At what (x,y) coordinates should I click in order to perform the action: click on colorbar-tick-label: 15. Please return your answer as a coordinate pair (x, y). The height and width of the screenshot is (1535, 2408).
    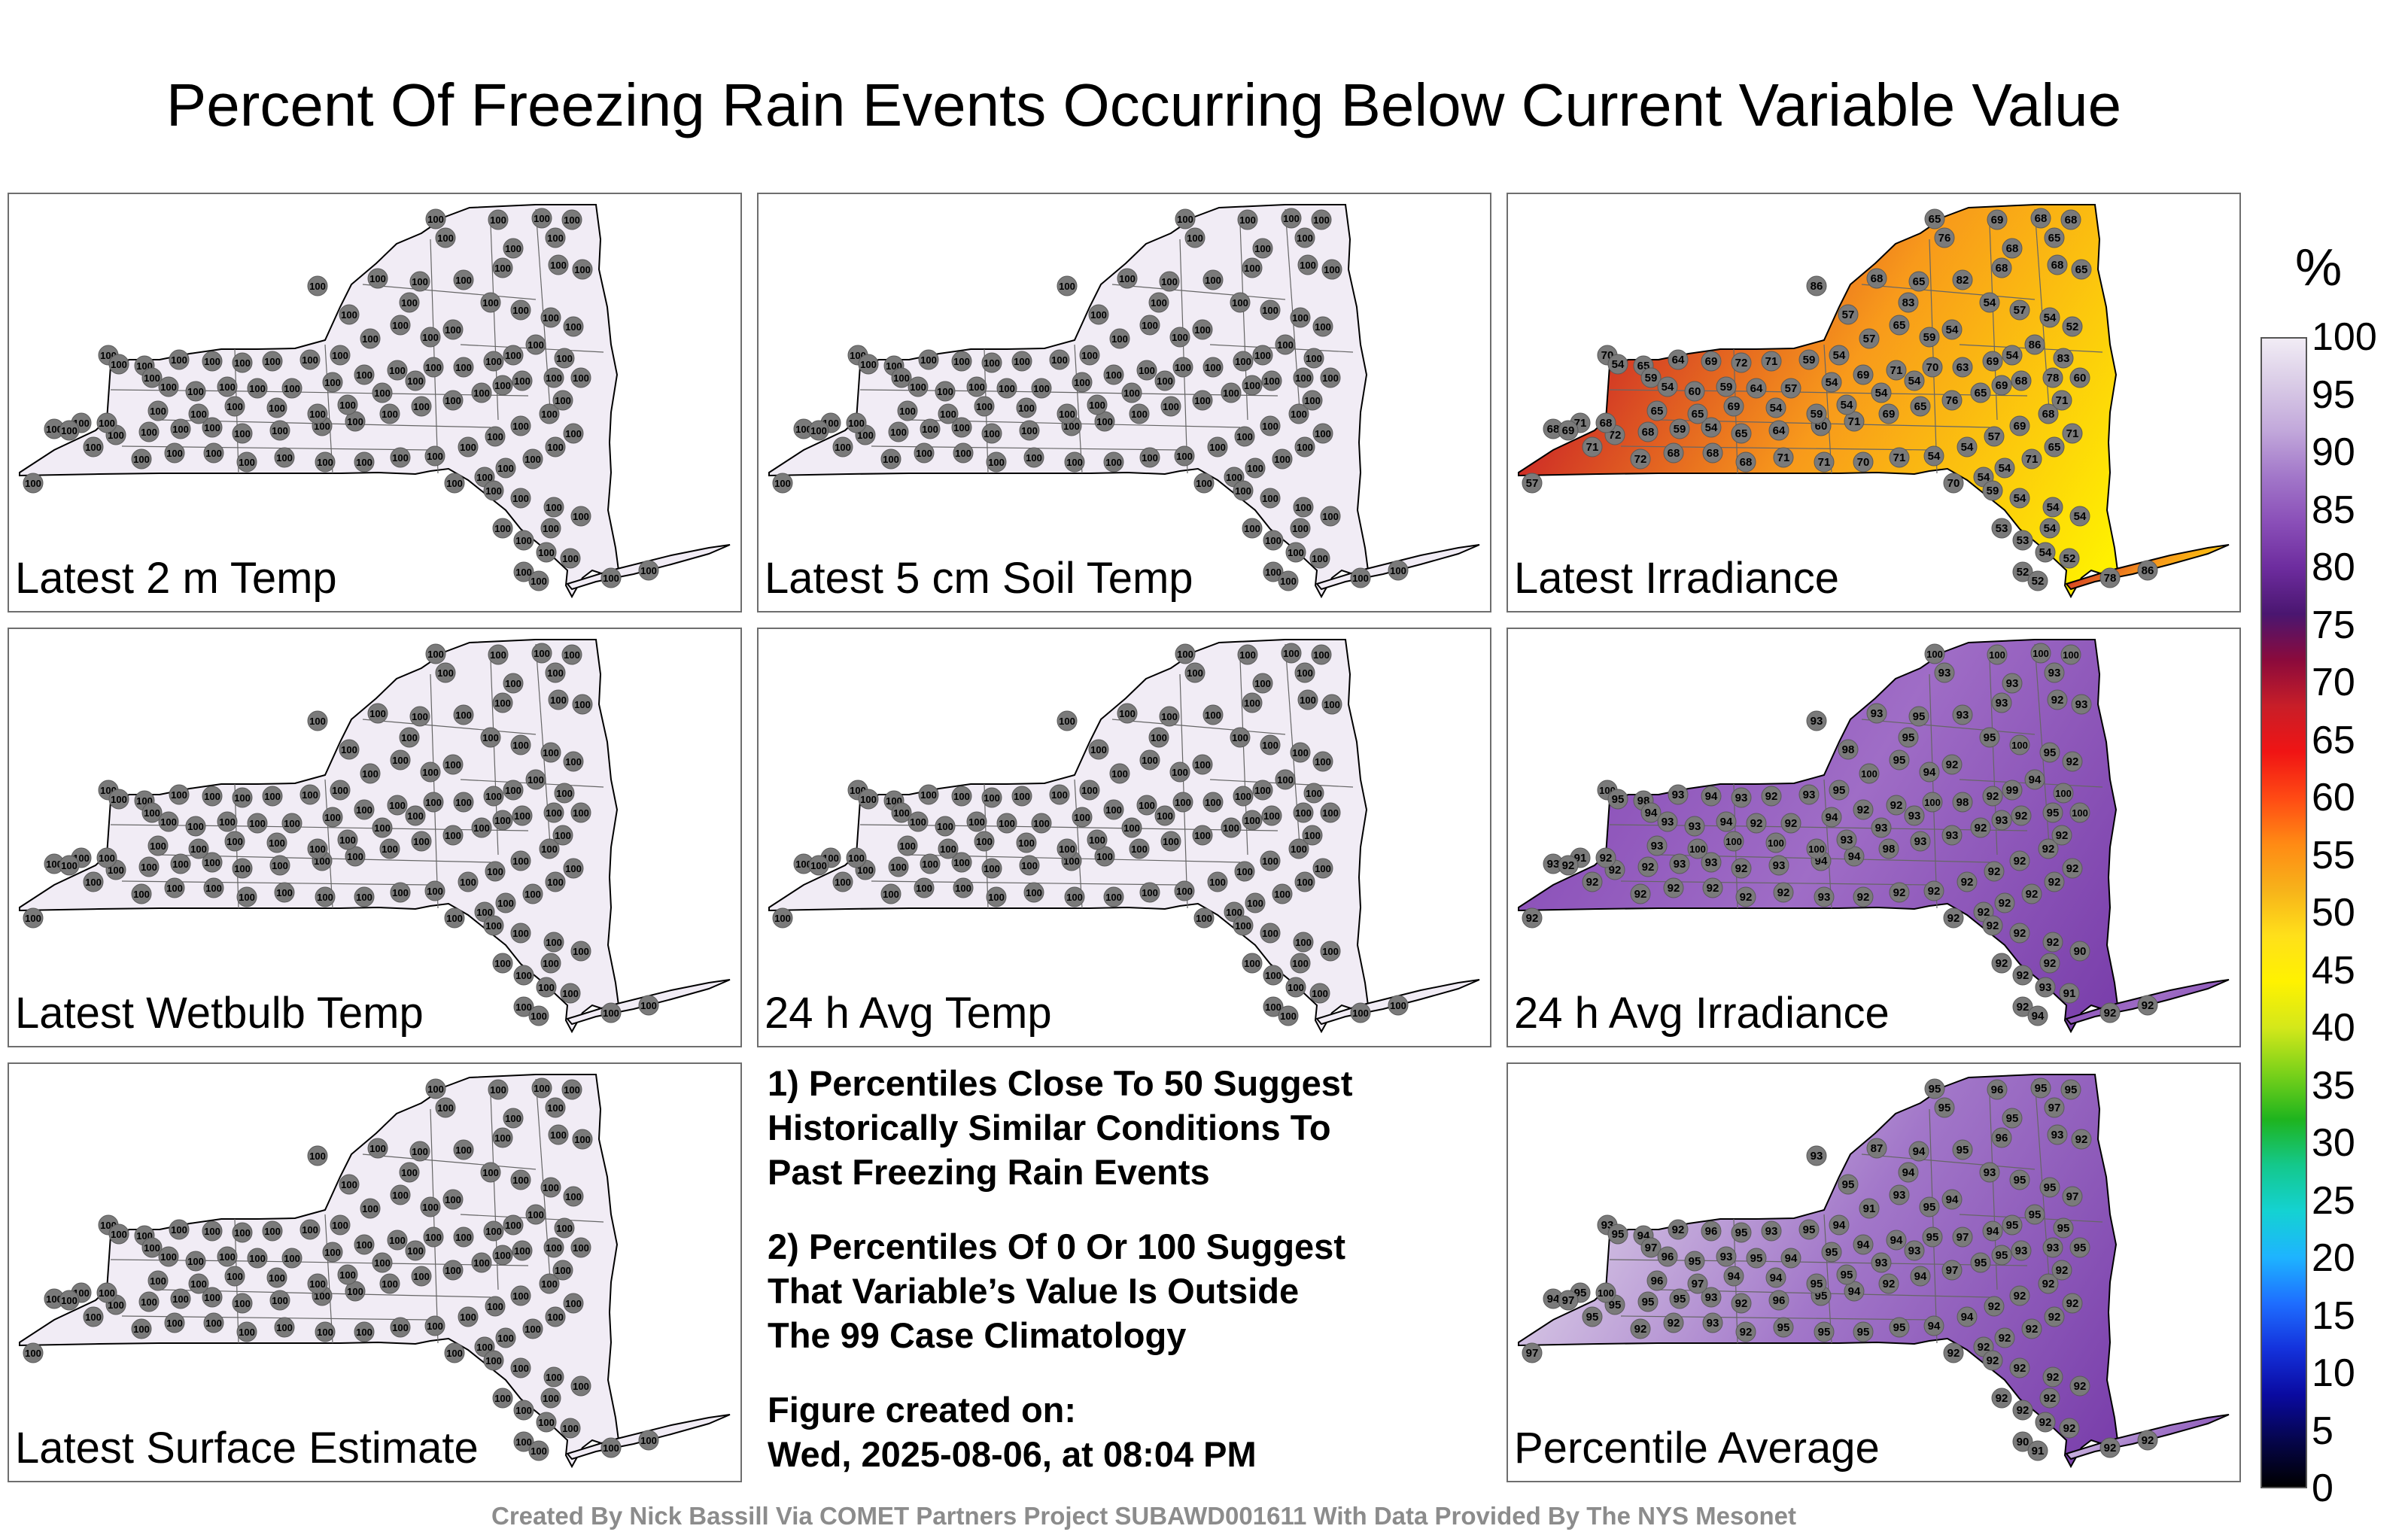
    Looking at the image, I should click on (2333, 1315).